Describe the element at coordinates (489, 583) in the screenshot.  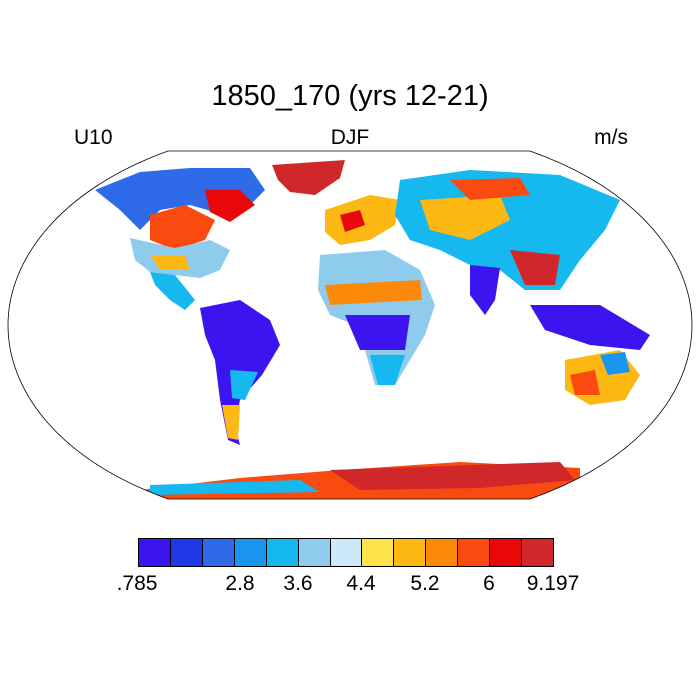
I see `colorbar-tick-label: 6` at that location.